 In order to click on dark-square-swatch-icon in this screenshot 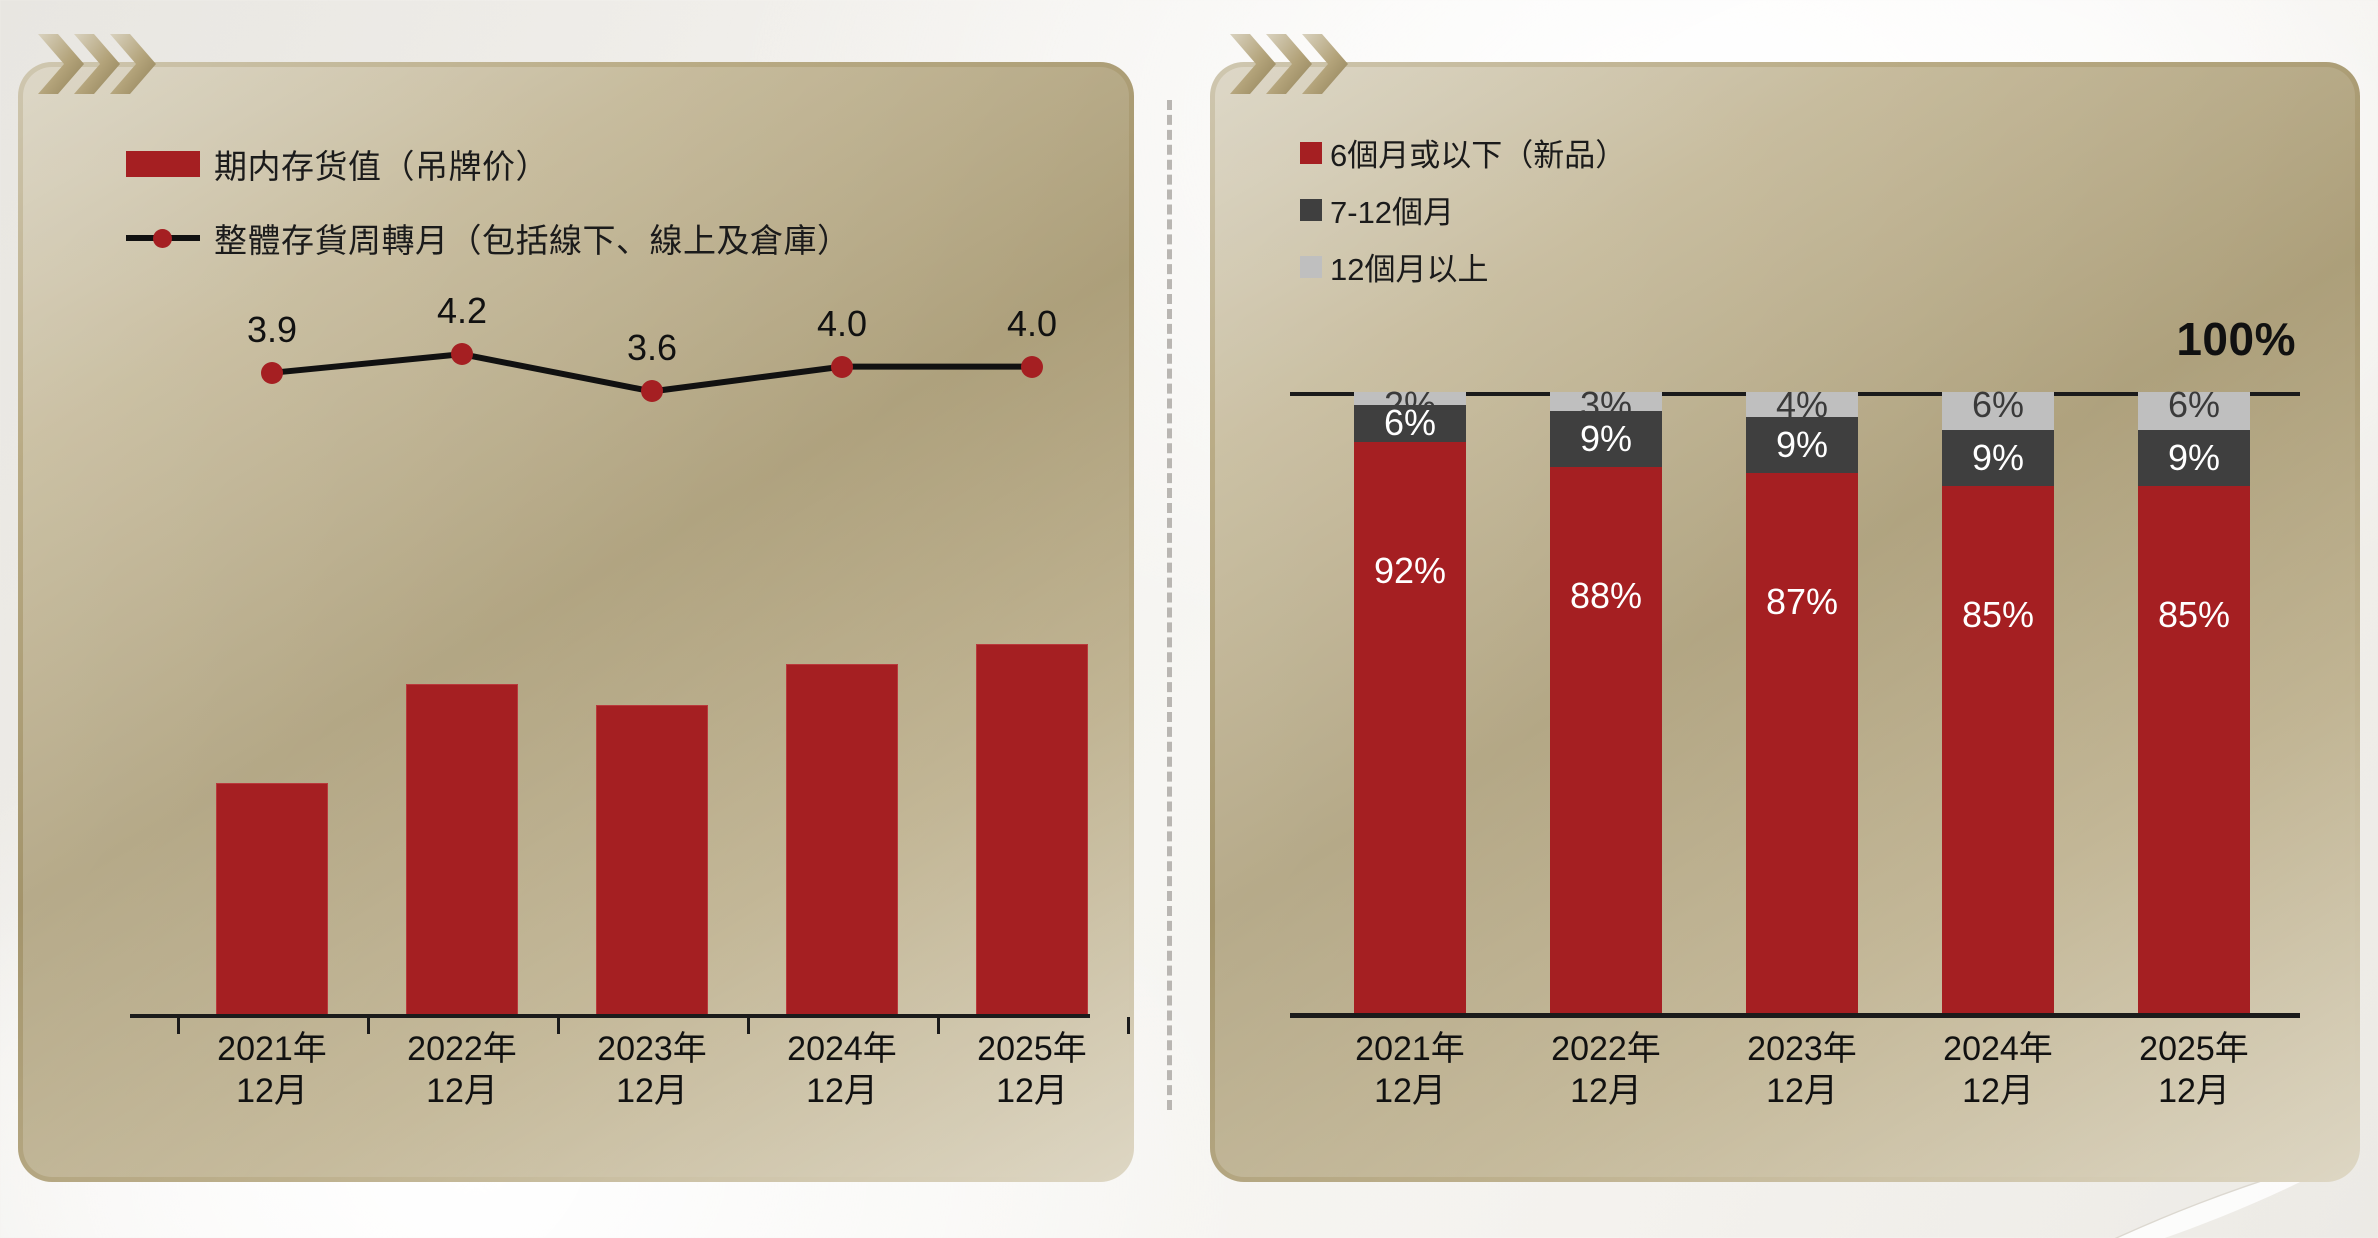, I will do `click(1311, 209)`.